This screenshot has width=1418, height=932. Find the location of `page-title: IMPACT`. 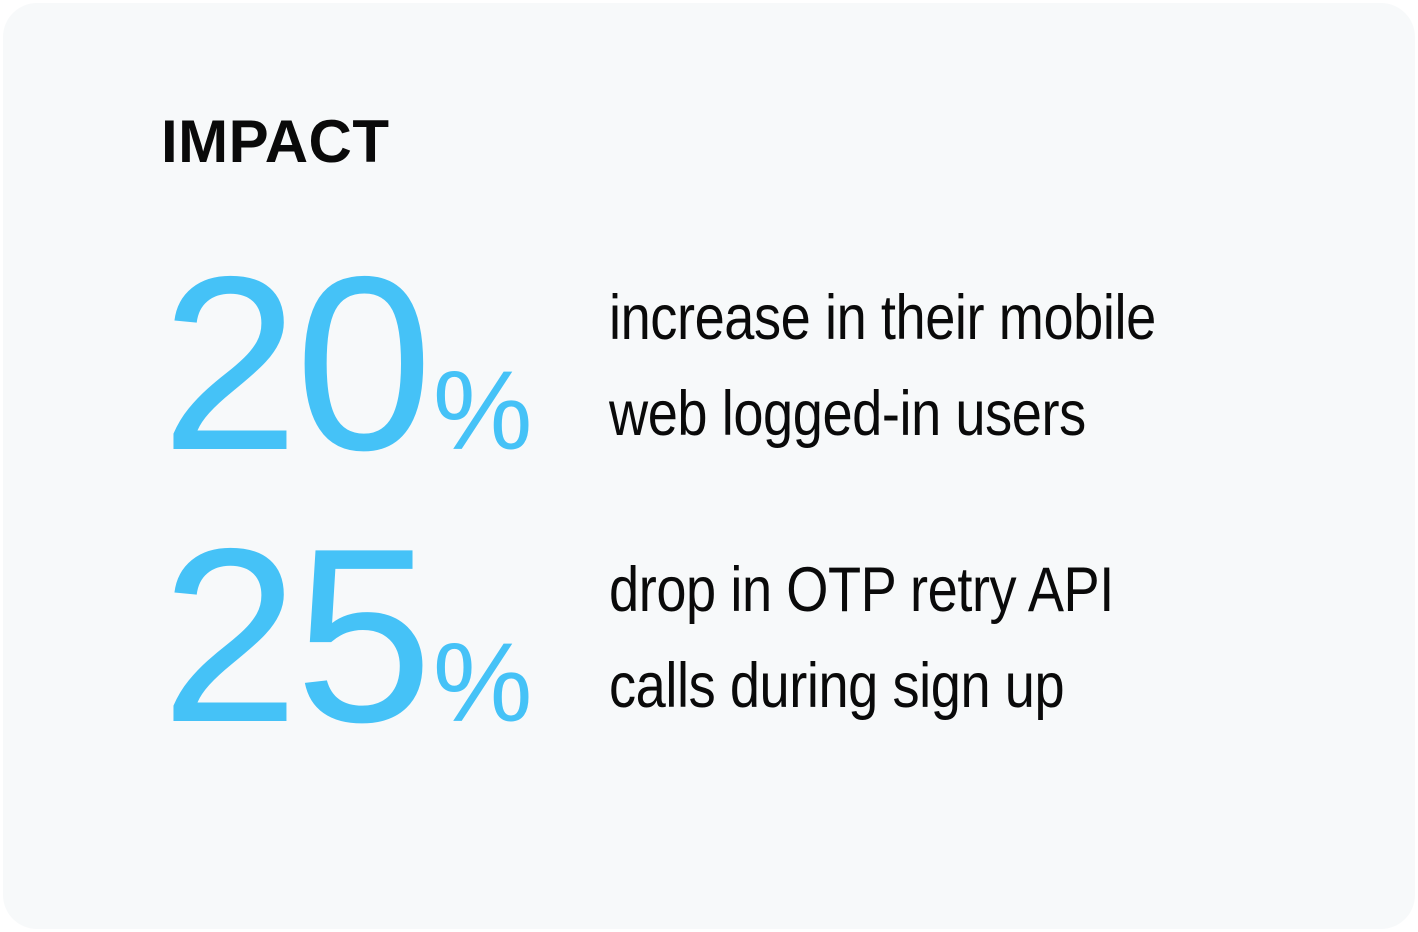

page-title: IMPACT is located at coordinates (275, 141).